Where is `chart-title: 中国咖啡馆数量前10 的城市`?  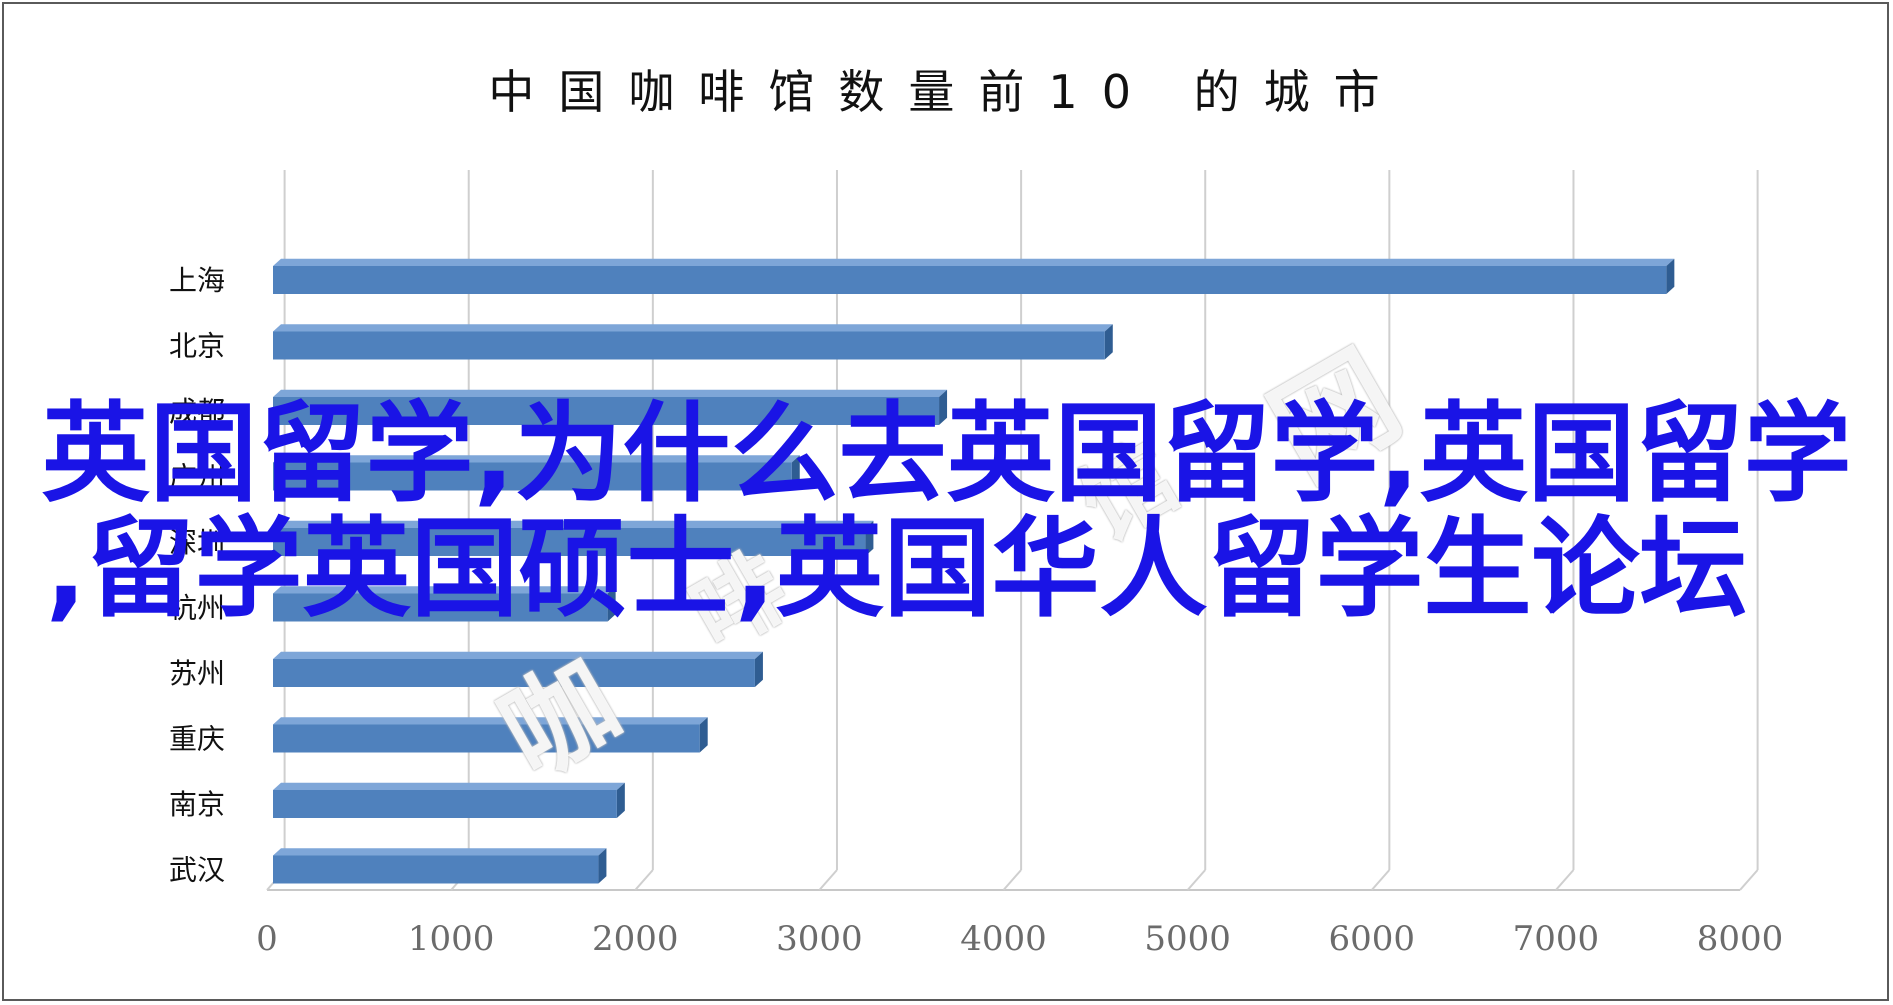 chart-title: 中国咖啡馆数量前10 的城市 is located at coordinates (945, 92).